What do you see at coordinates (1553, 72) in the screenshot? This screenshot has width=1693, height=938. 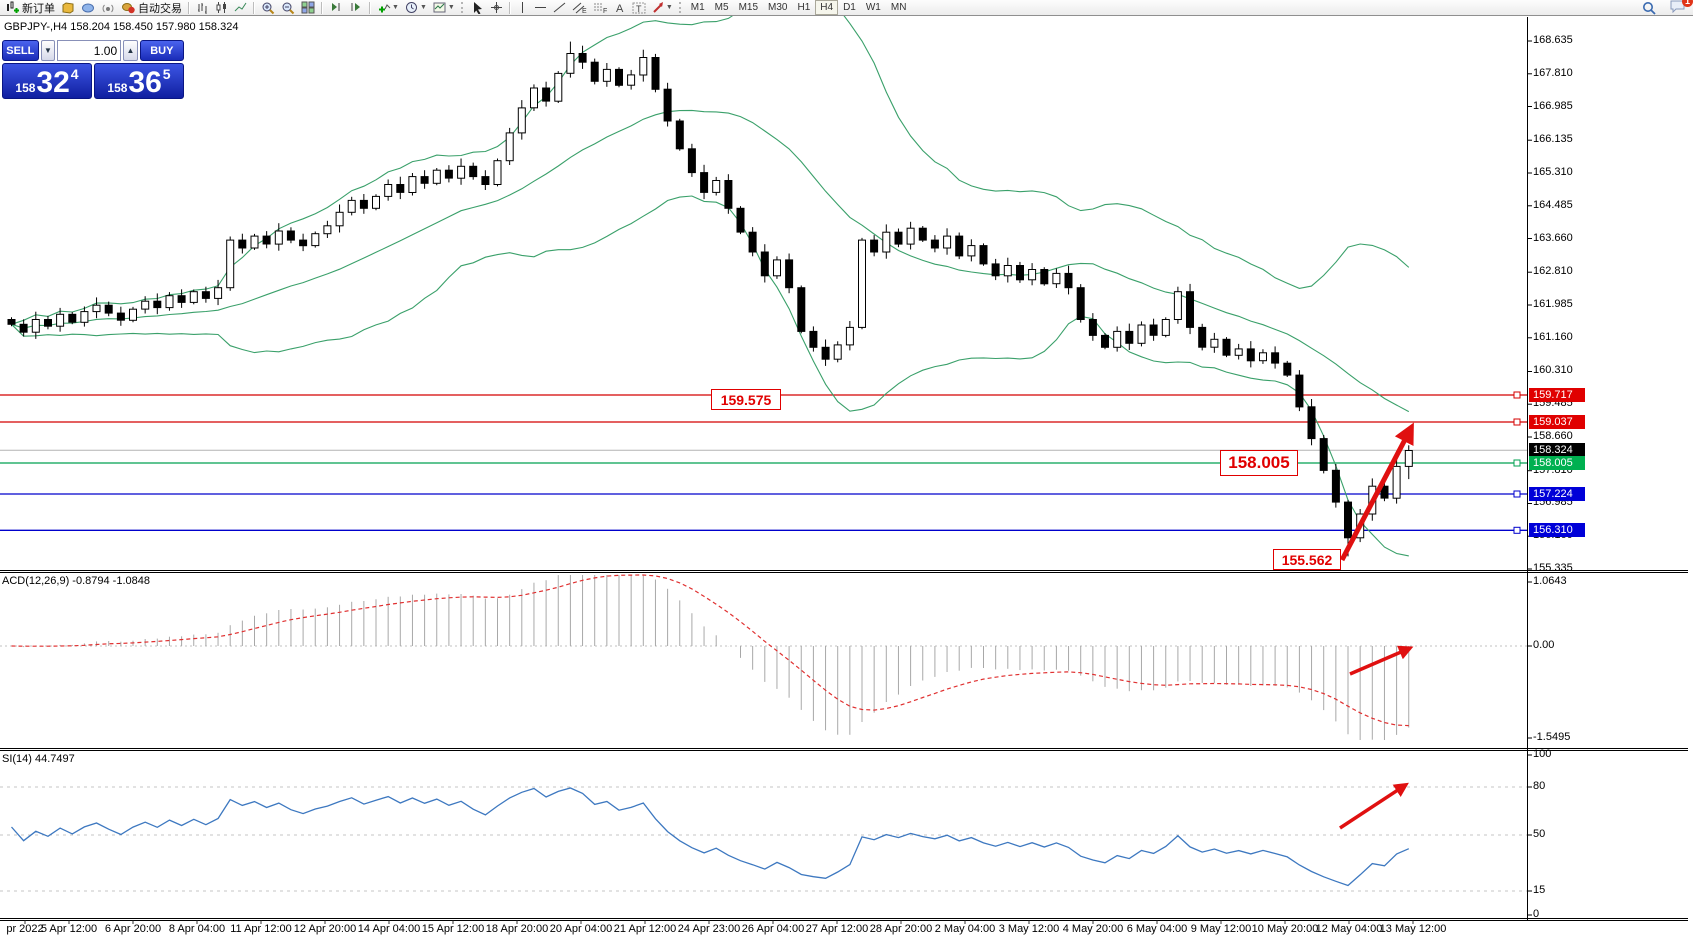 I see `price-tick-label: 167.810` at bounding box center [1553, 72].